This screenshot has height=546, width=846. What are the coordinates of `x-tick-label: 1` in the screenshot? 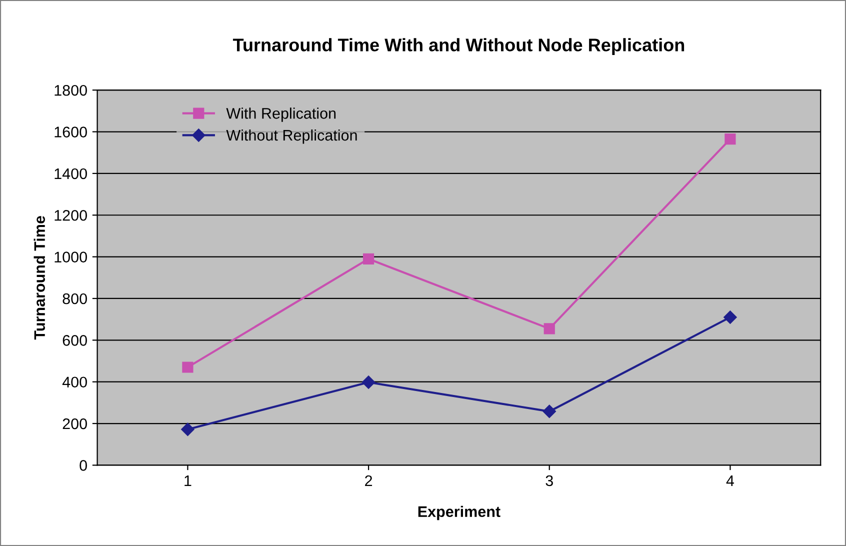 It's located at (188, 480).